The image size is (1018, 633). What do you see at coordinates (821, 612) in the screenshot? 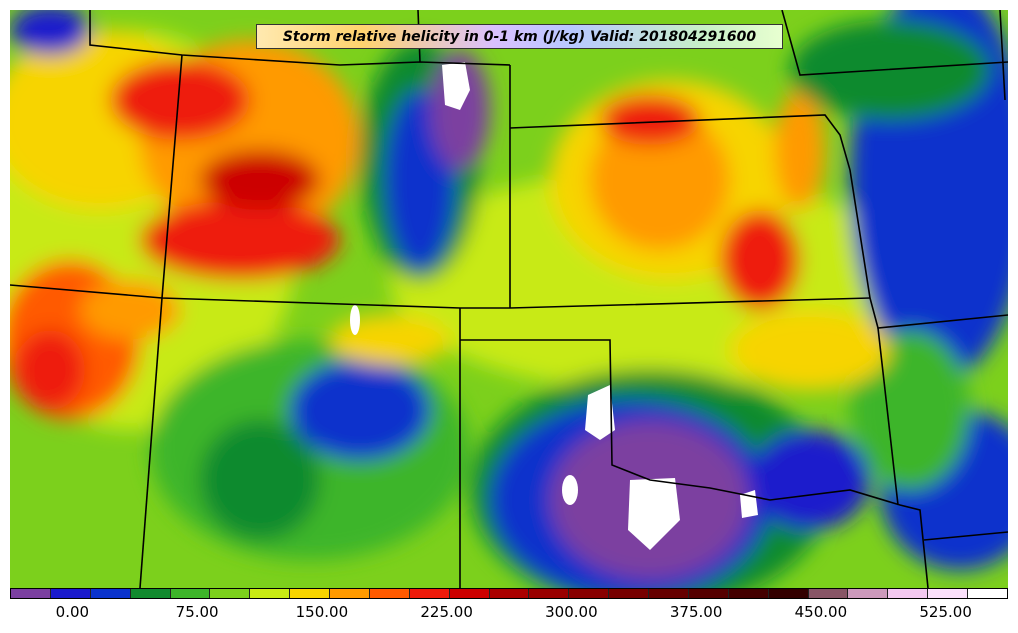
I see `colorbar-tick-label: 450.00` at bounding box center [821, 612].